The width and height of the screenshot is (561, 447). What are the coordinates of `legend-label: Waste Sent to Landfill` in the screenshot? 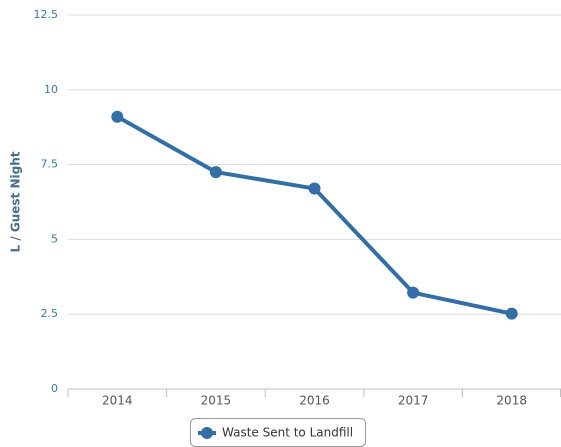 It's located at (287, 433).